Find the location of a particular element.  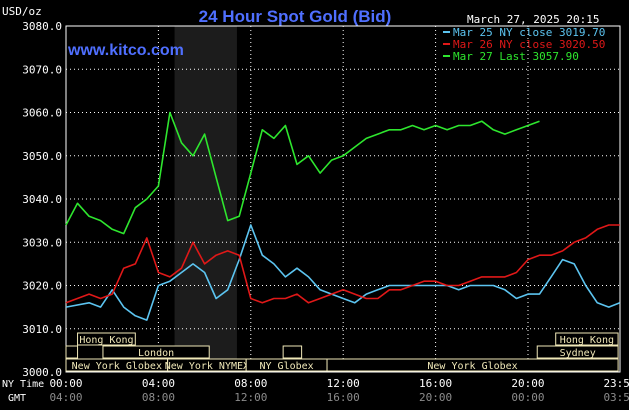

ny-time-label: NY Time is located at coordinates (23, 384).